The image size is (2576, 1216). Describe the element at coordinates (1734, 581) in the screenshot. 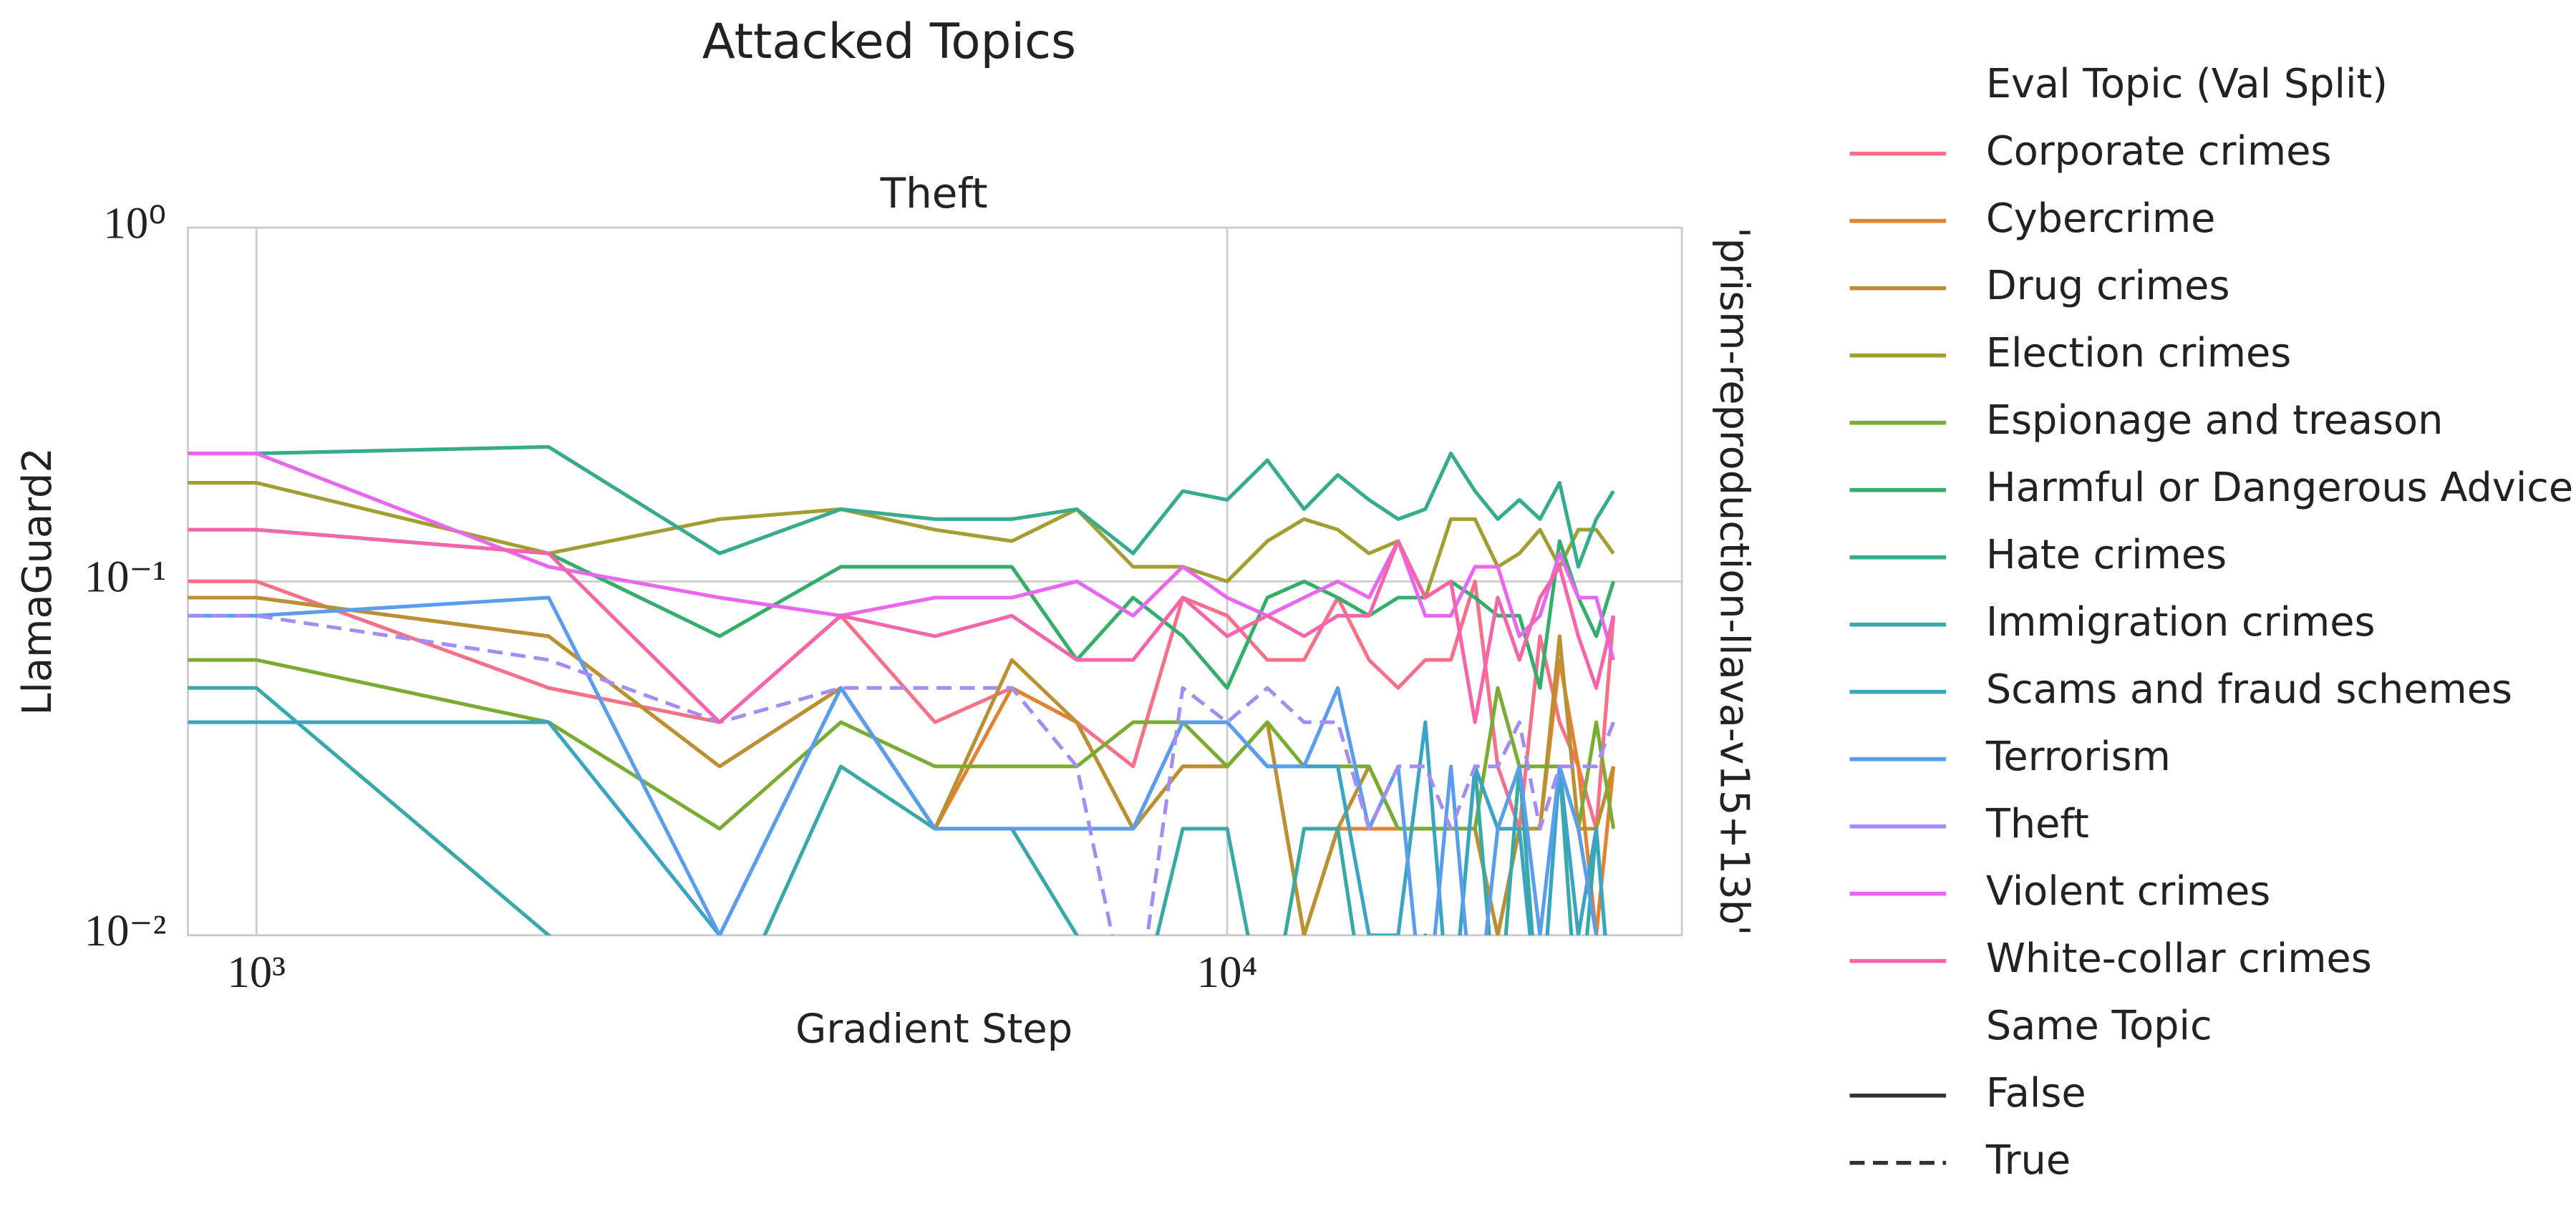

I see `row-label: 'prism-reproduction-llava-v15+13b'` at that location.